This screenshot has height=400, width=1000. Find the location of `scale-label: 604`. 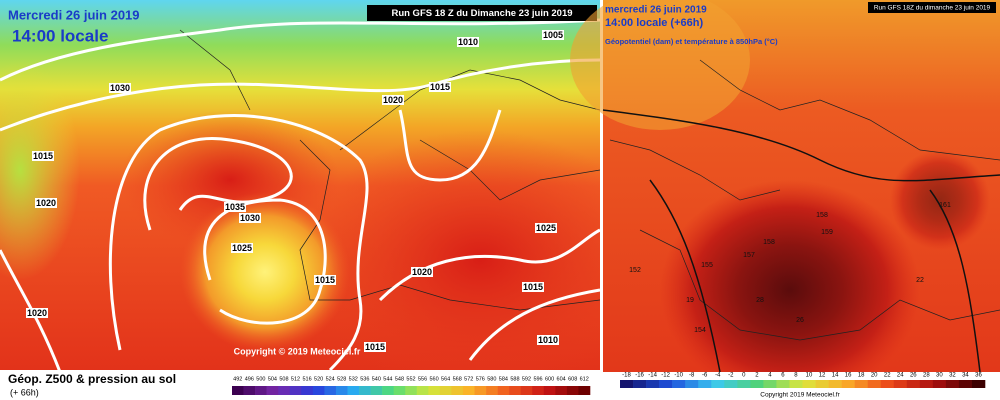

scale-label: 604 is located at coordinates (561, 379).